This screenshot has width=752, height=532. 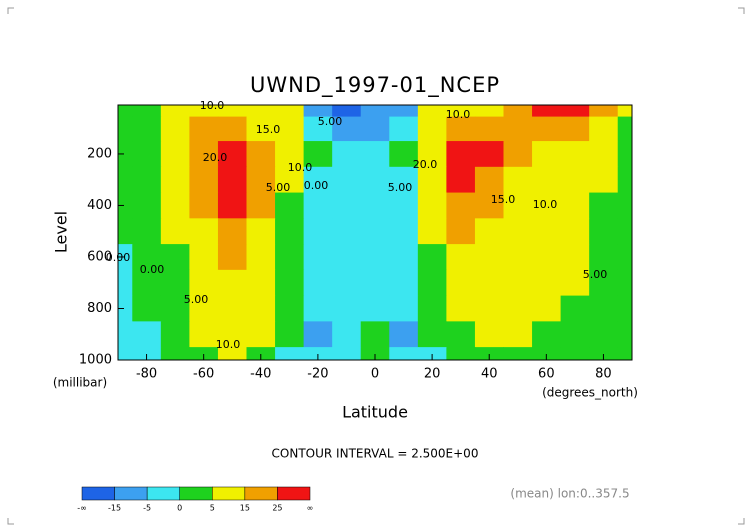 What do you see at coordinates (432, 374) in the screenshot?
I see `x-tick-label: 20` at bounding box center [432, 374].